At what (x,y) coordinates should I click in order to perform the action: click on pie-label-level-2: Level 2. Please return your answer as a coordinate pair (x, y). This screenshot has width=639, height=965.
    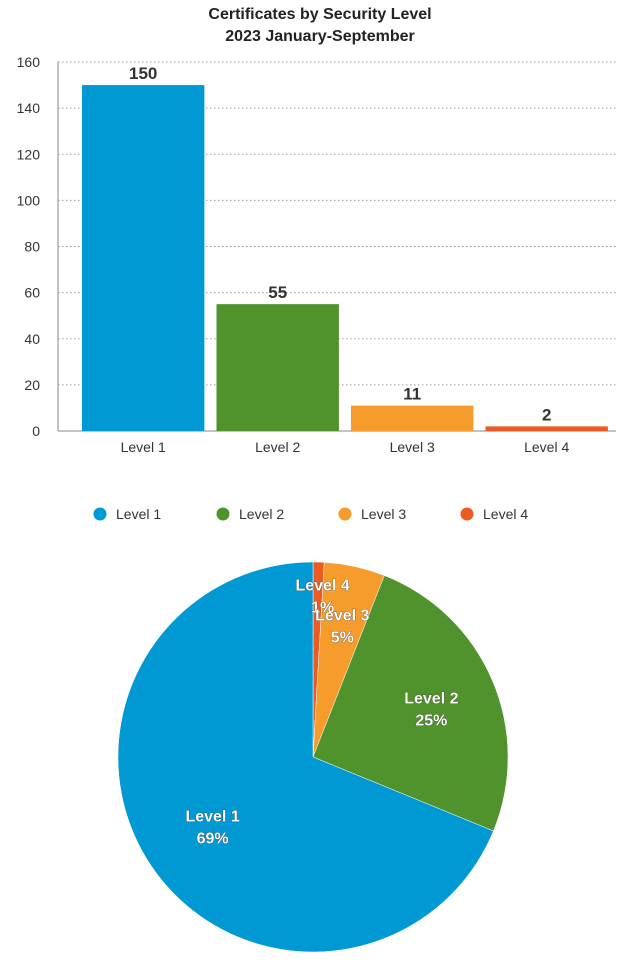
    Looking at the image, I should click on (431, 698).